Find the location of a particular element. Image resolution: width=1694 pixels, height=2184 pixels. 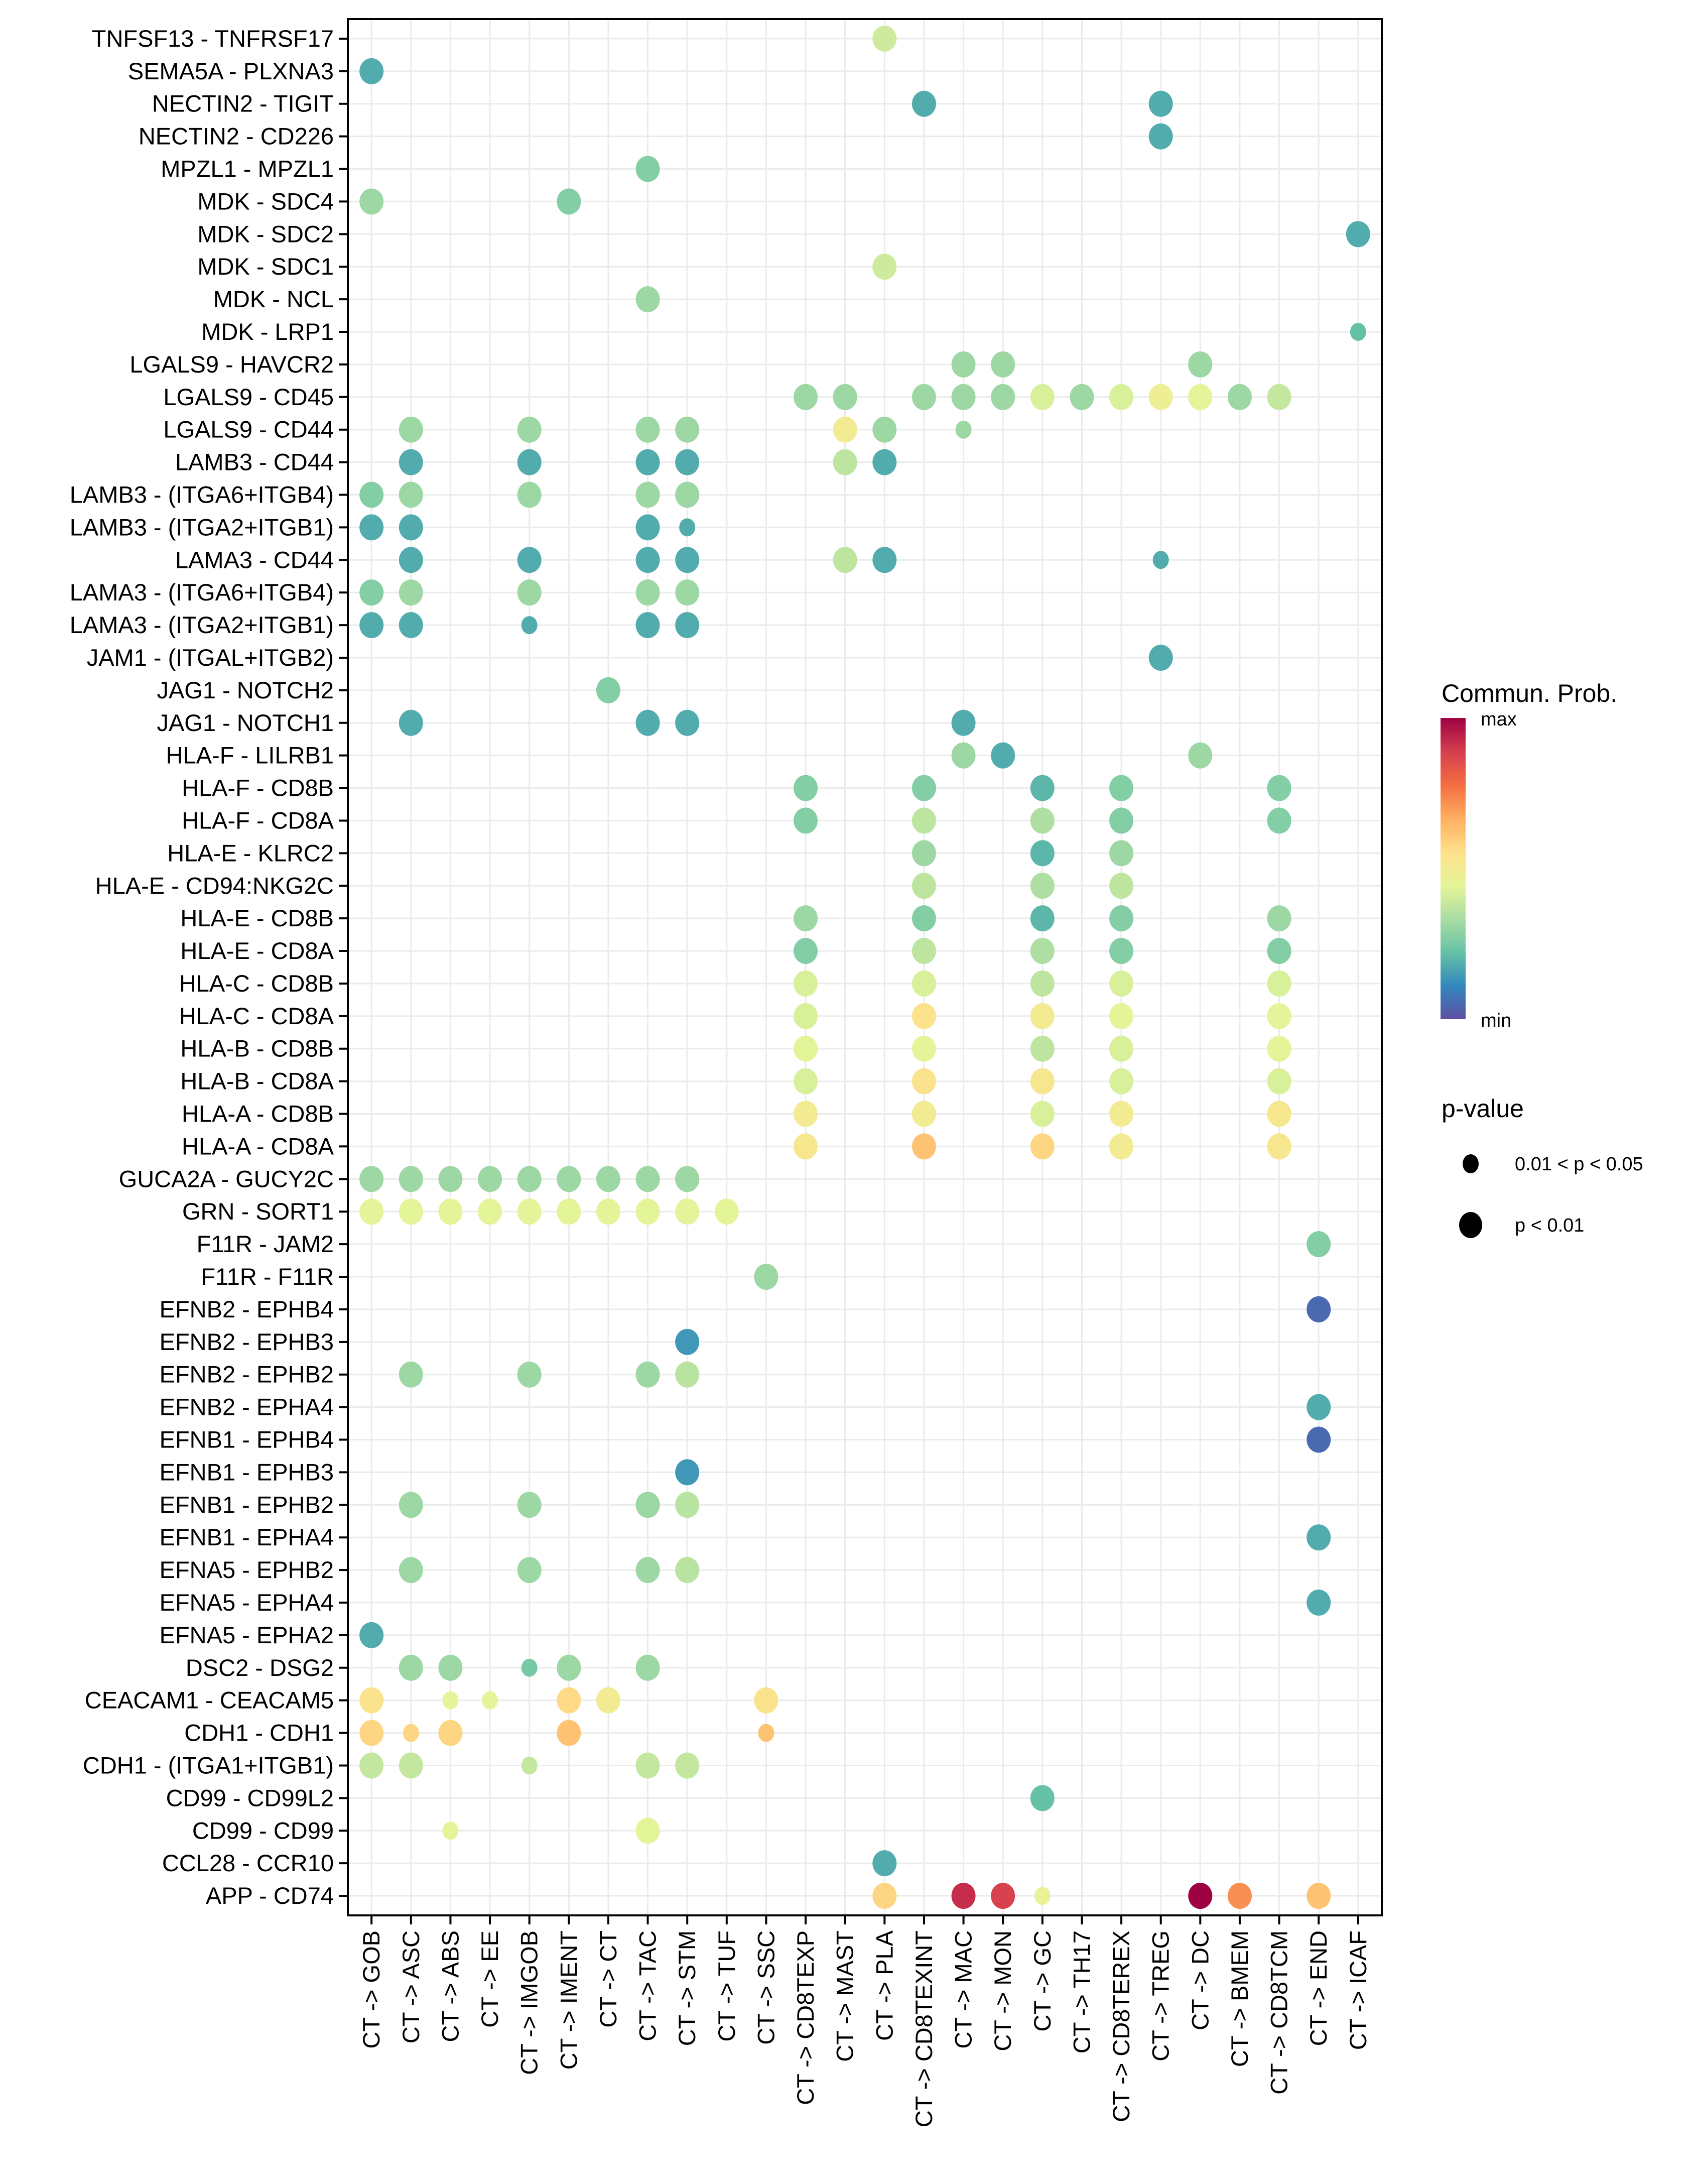

y-tick-label: LGALS9 - CD44 is located at coordinates (248, 429).